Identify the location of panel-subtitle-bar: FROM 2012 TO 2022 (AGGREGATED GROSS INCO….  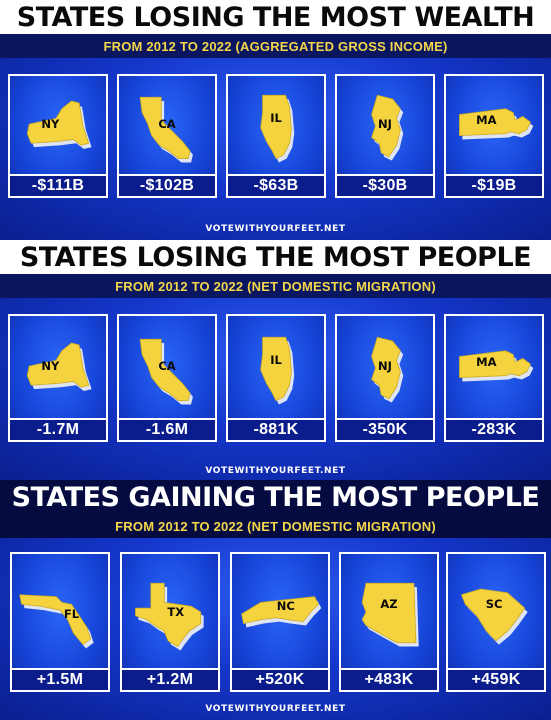
(275, 46).